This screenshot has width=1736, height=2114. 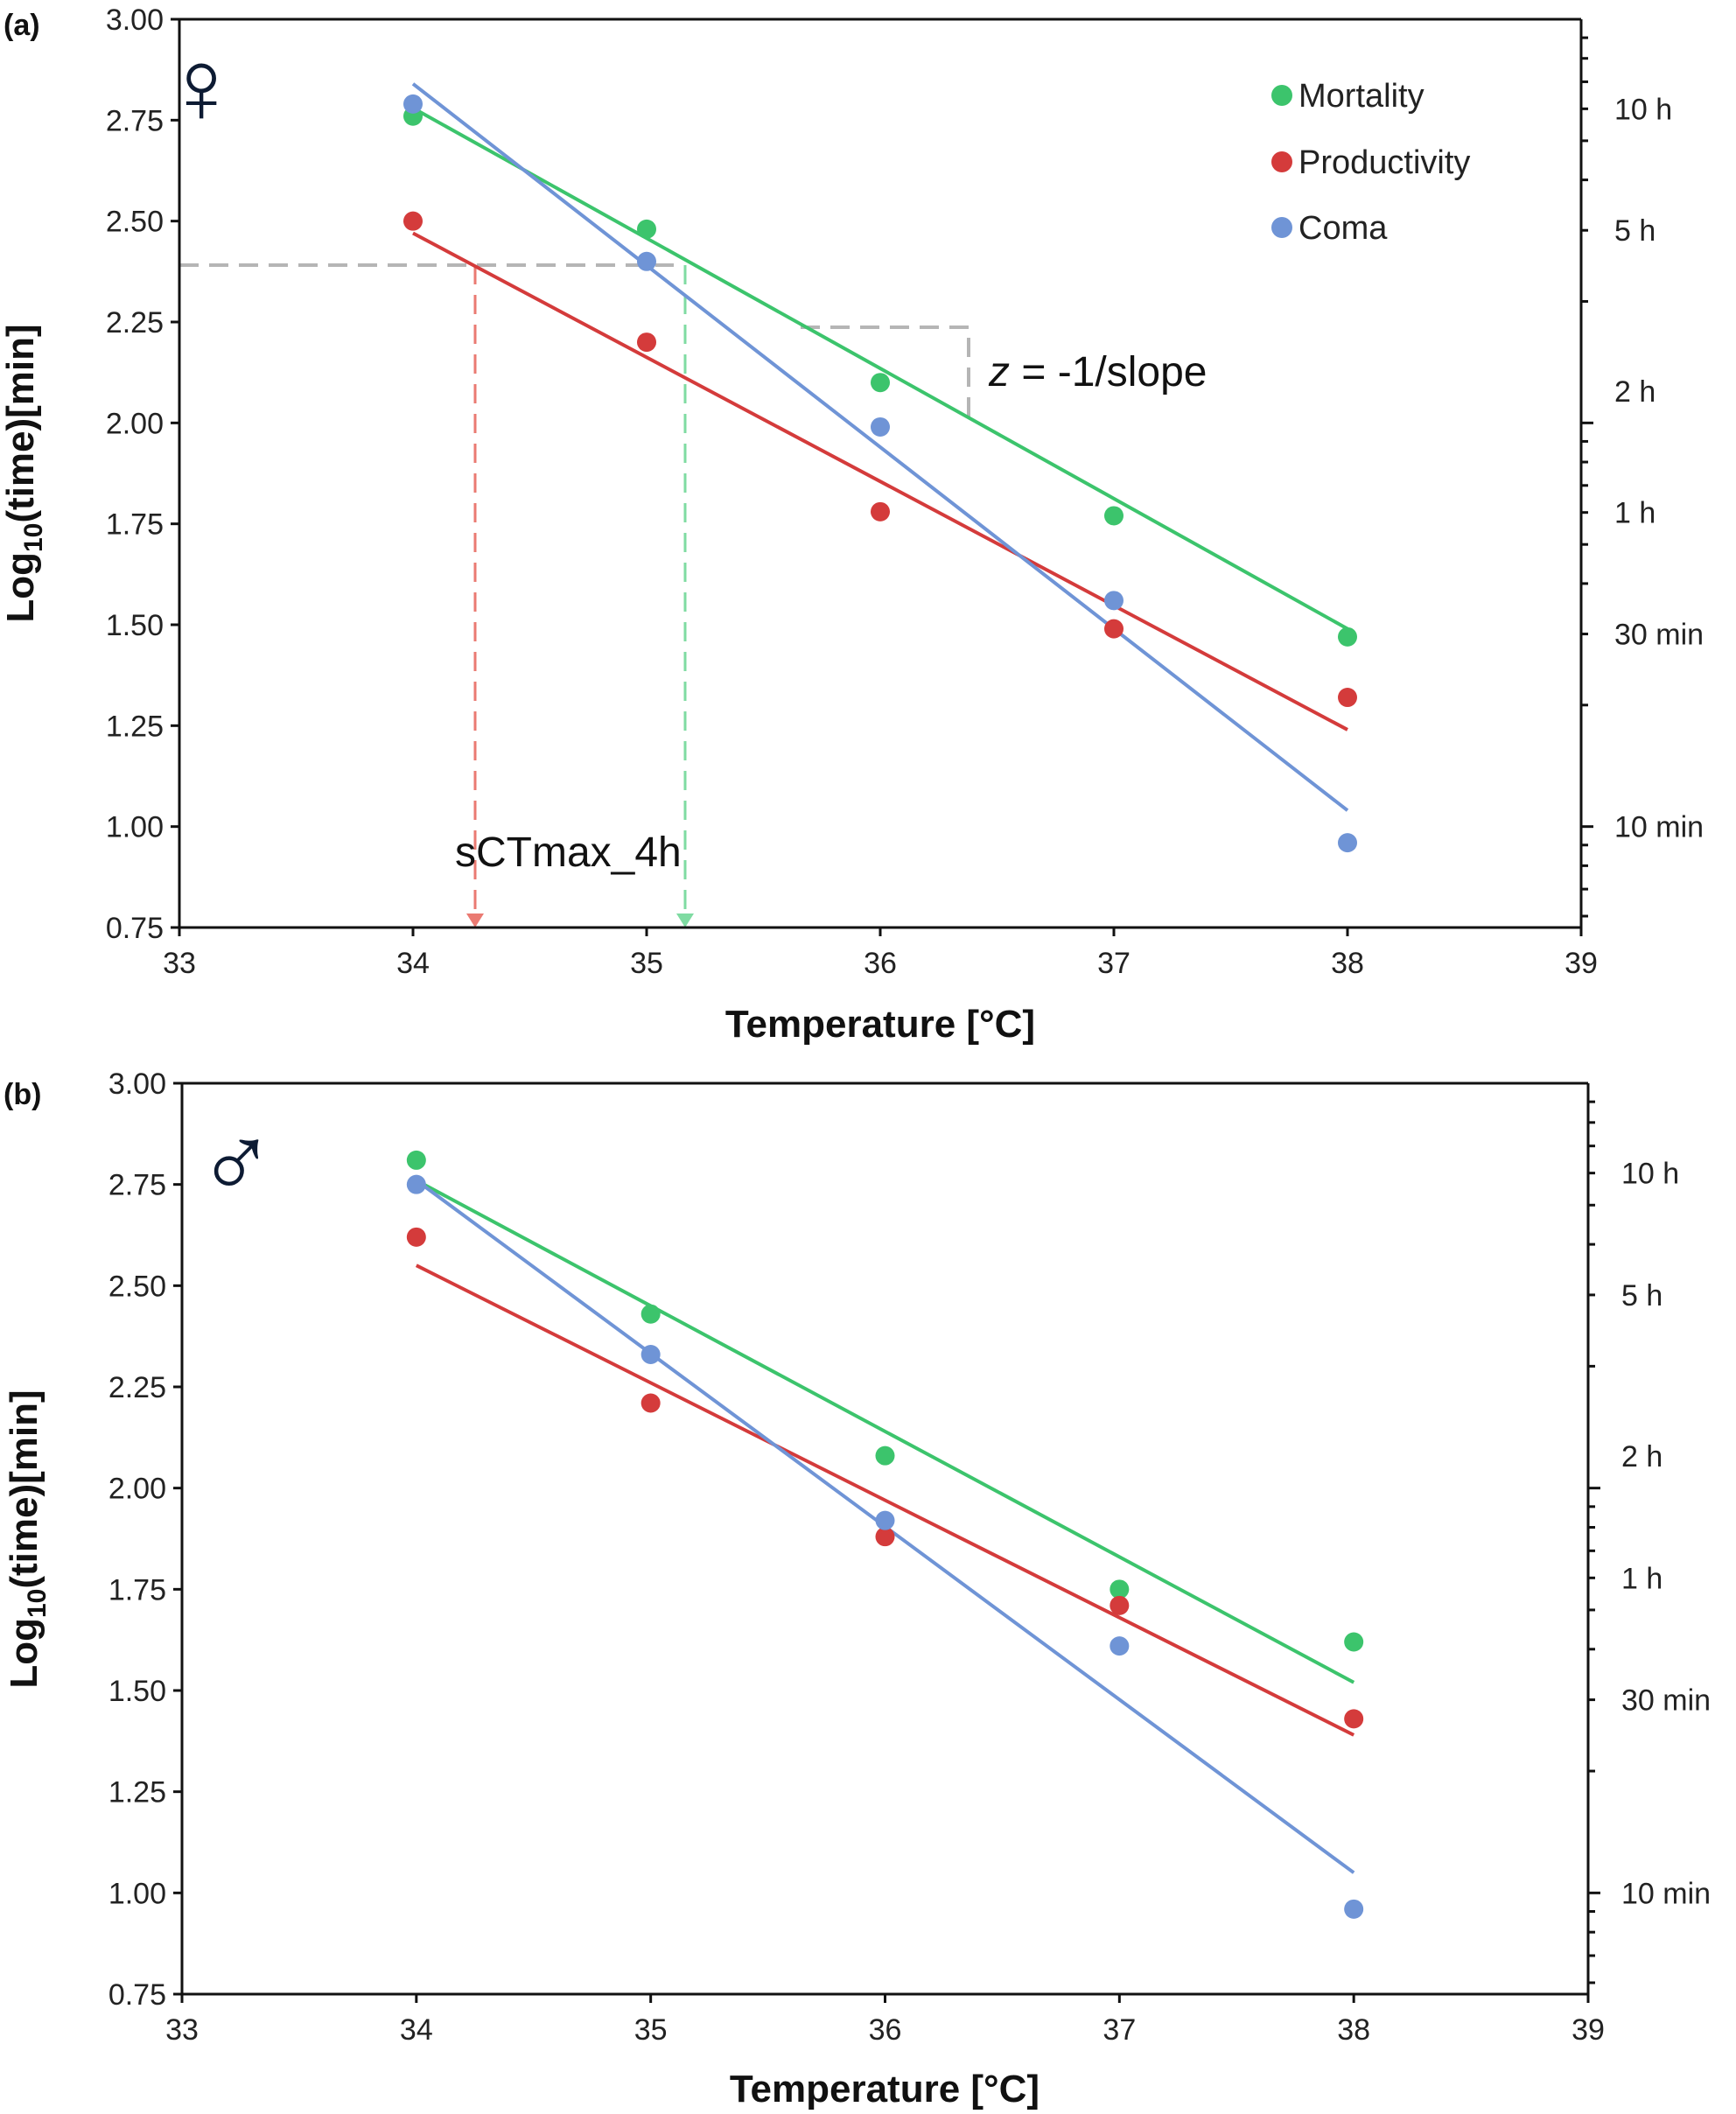 I want to click on slope-annotation: z = -1/slope, so click(x=1097, y=372).